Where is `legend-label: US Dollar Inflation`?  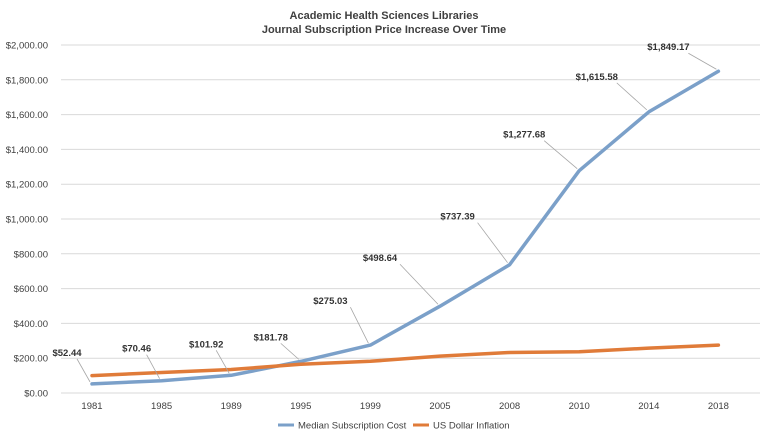 legend-label: US Dollar Inflation is located at coordinates (471, 426).